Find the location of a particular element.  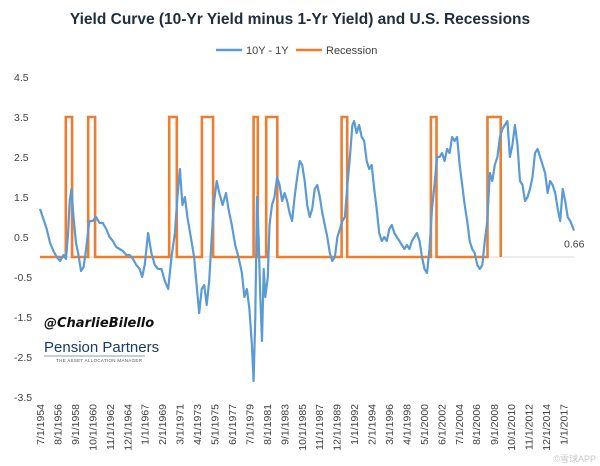

legend: 10Y - 1Y Recession is located at coordinates (296, 51).